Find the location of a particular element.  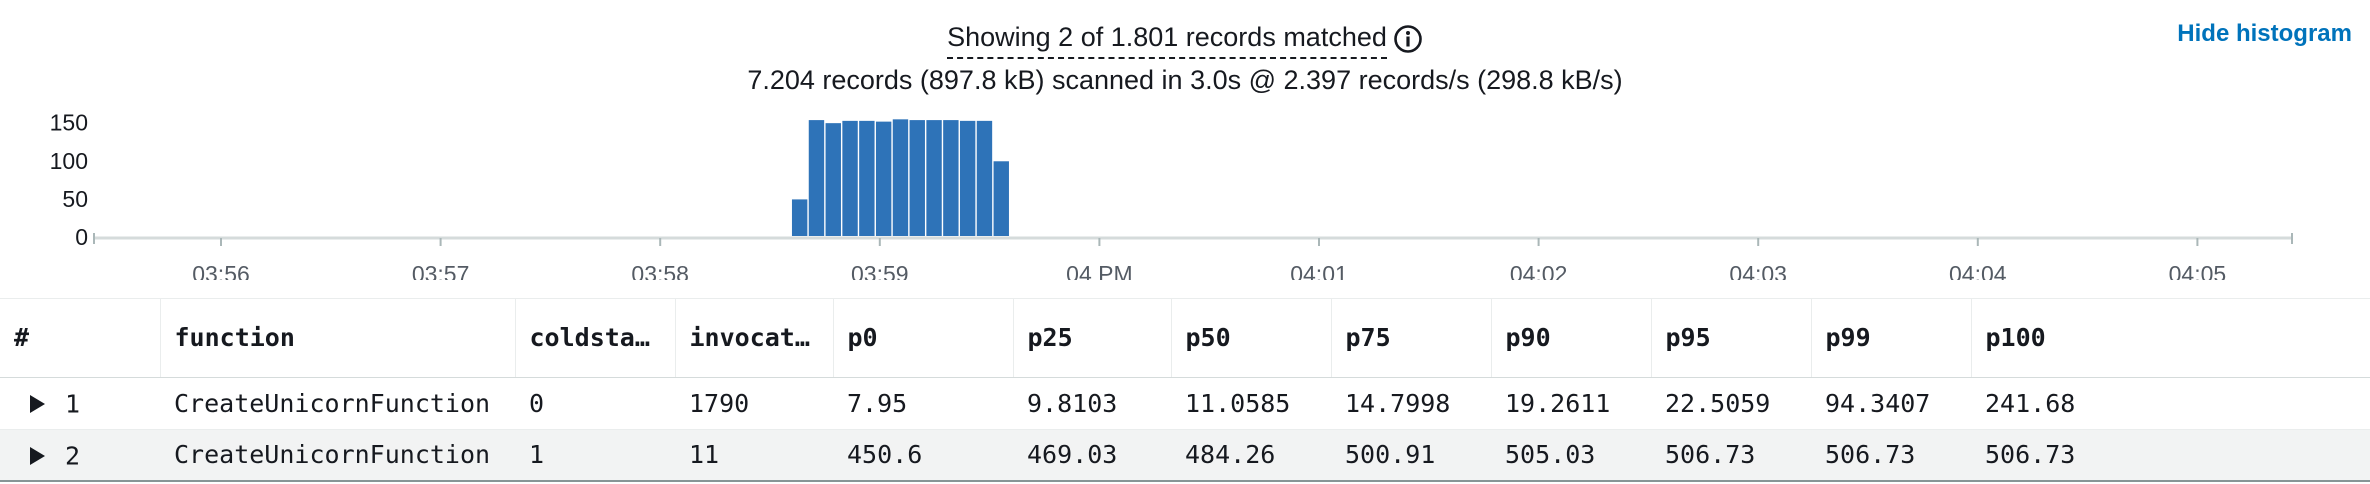

table-cell: 500.91 is located at coordinates (1411, 455).